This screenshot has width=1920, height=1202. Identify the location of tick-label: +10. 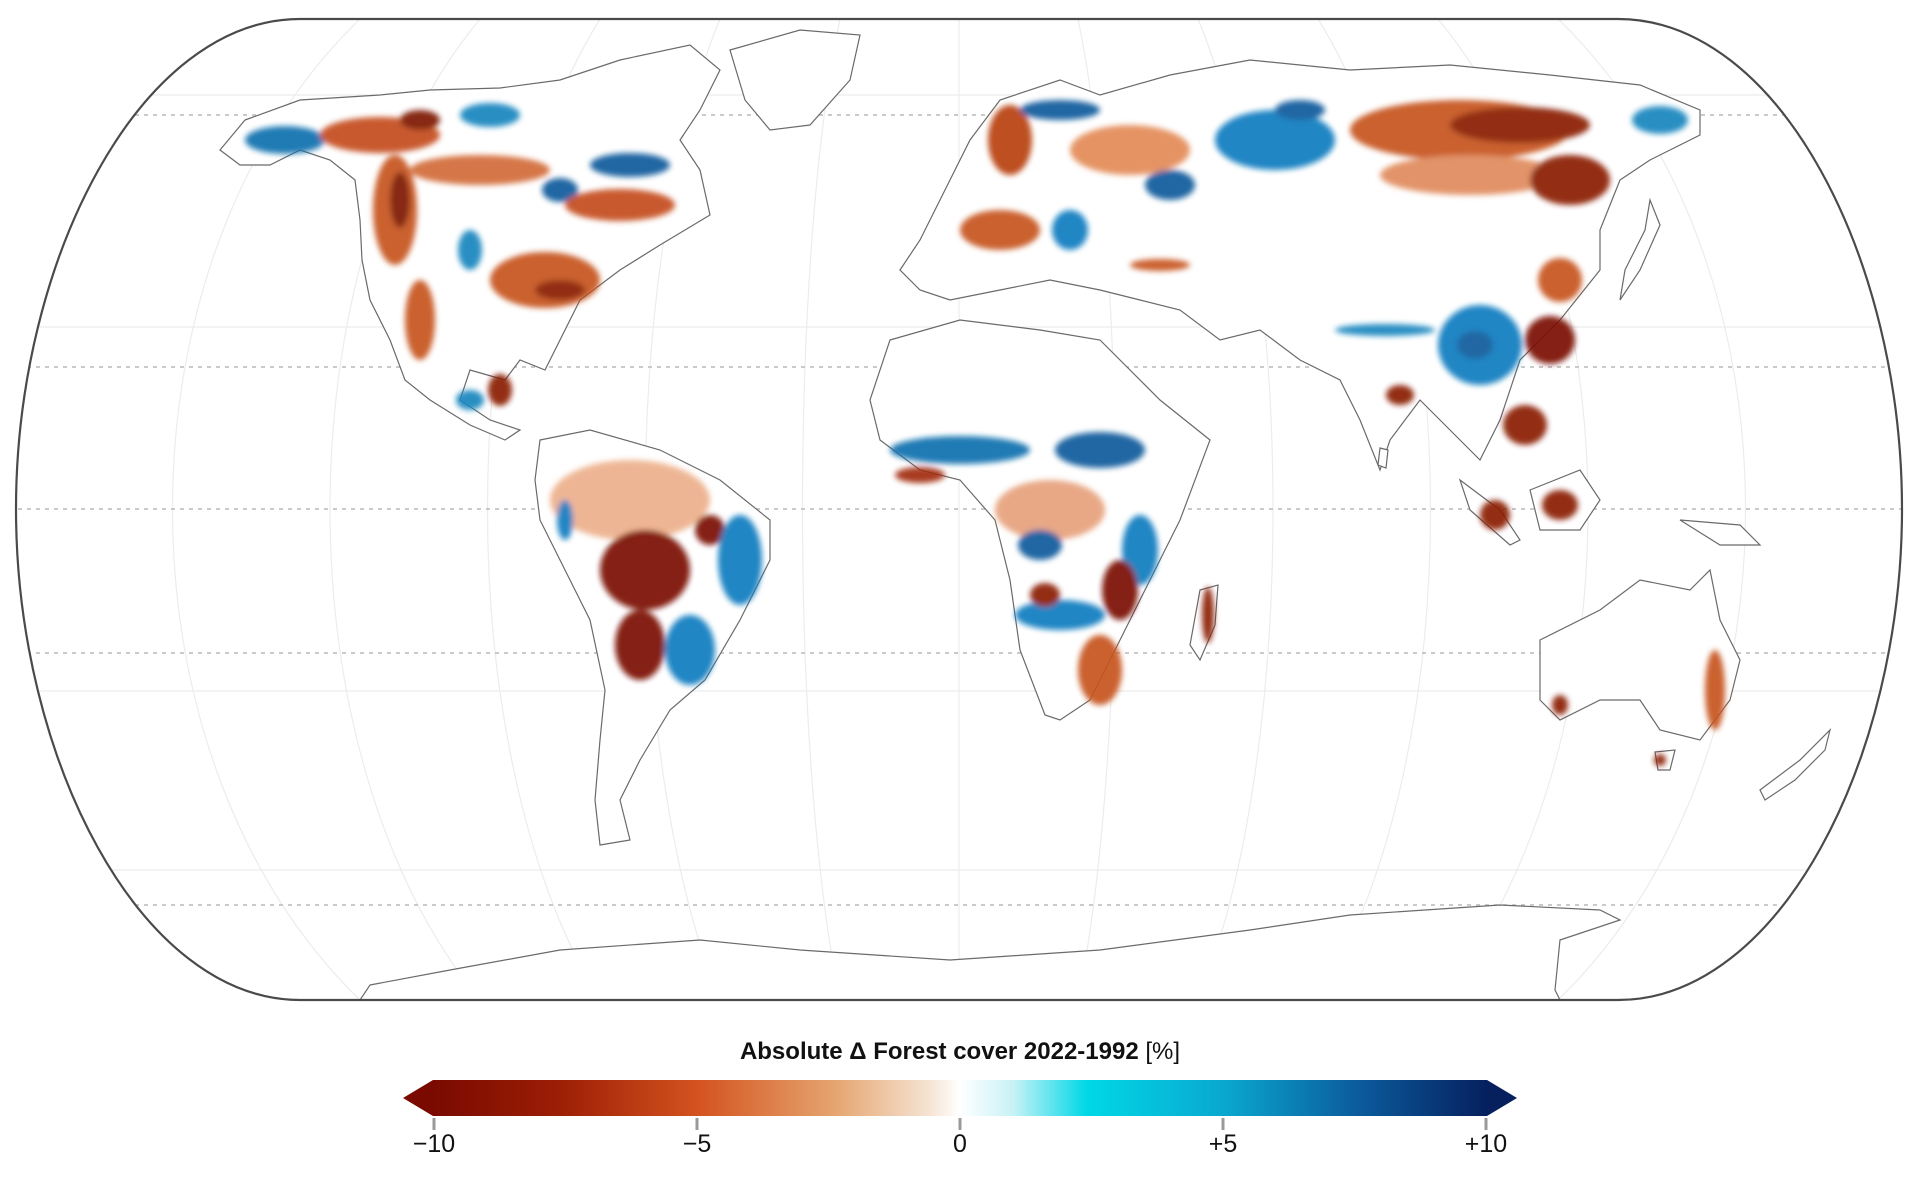
(1486, 1144).